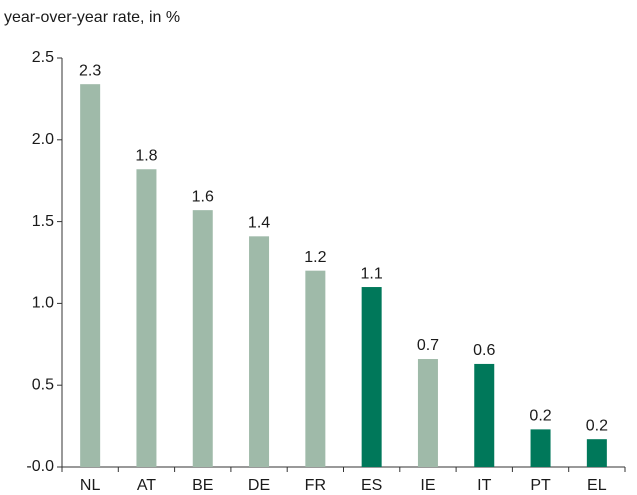  I want to click on value-label: 1.1, so click(372, 273).